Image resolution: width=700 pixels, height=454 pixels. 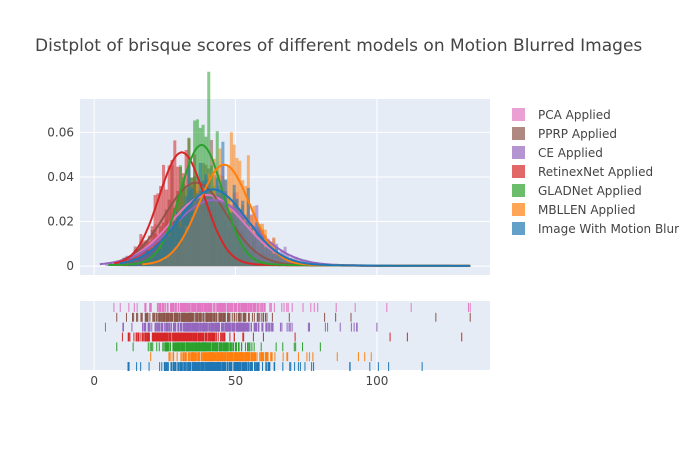 I want to click on y-tick-label: 0.04, so click(x=60, y=177).